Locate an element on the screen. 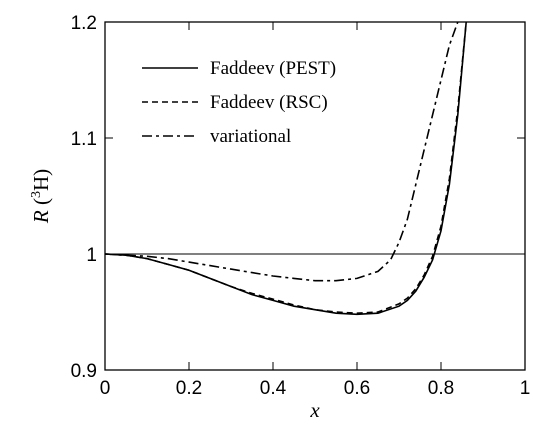 This screenshot has width=535, height=423. y-axis-title: R (3H) is located at coordinates (41, 196).